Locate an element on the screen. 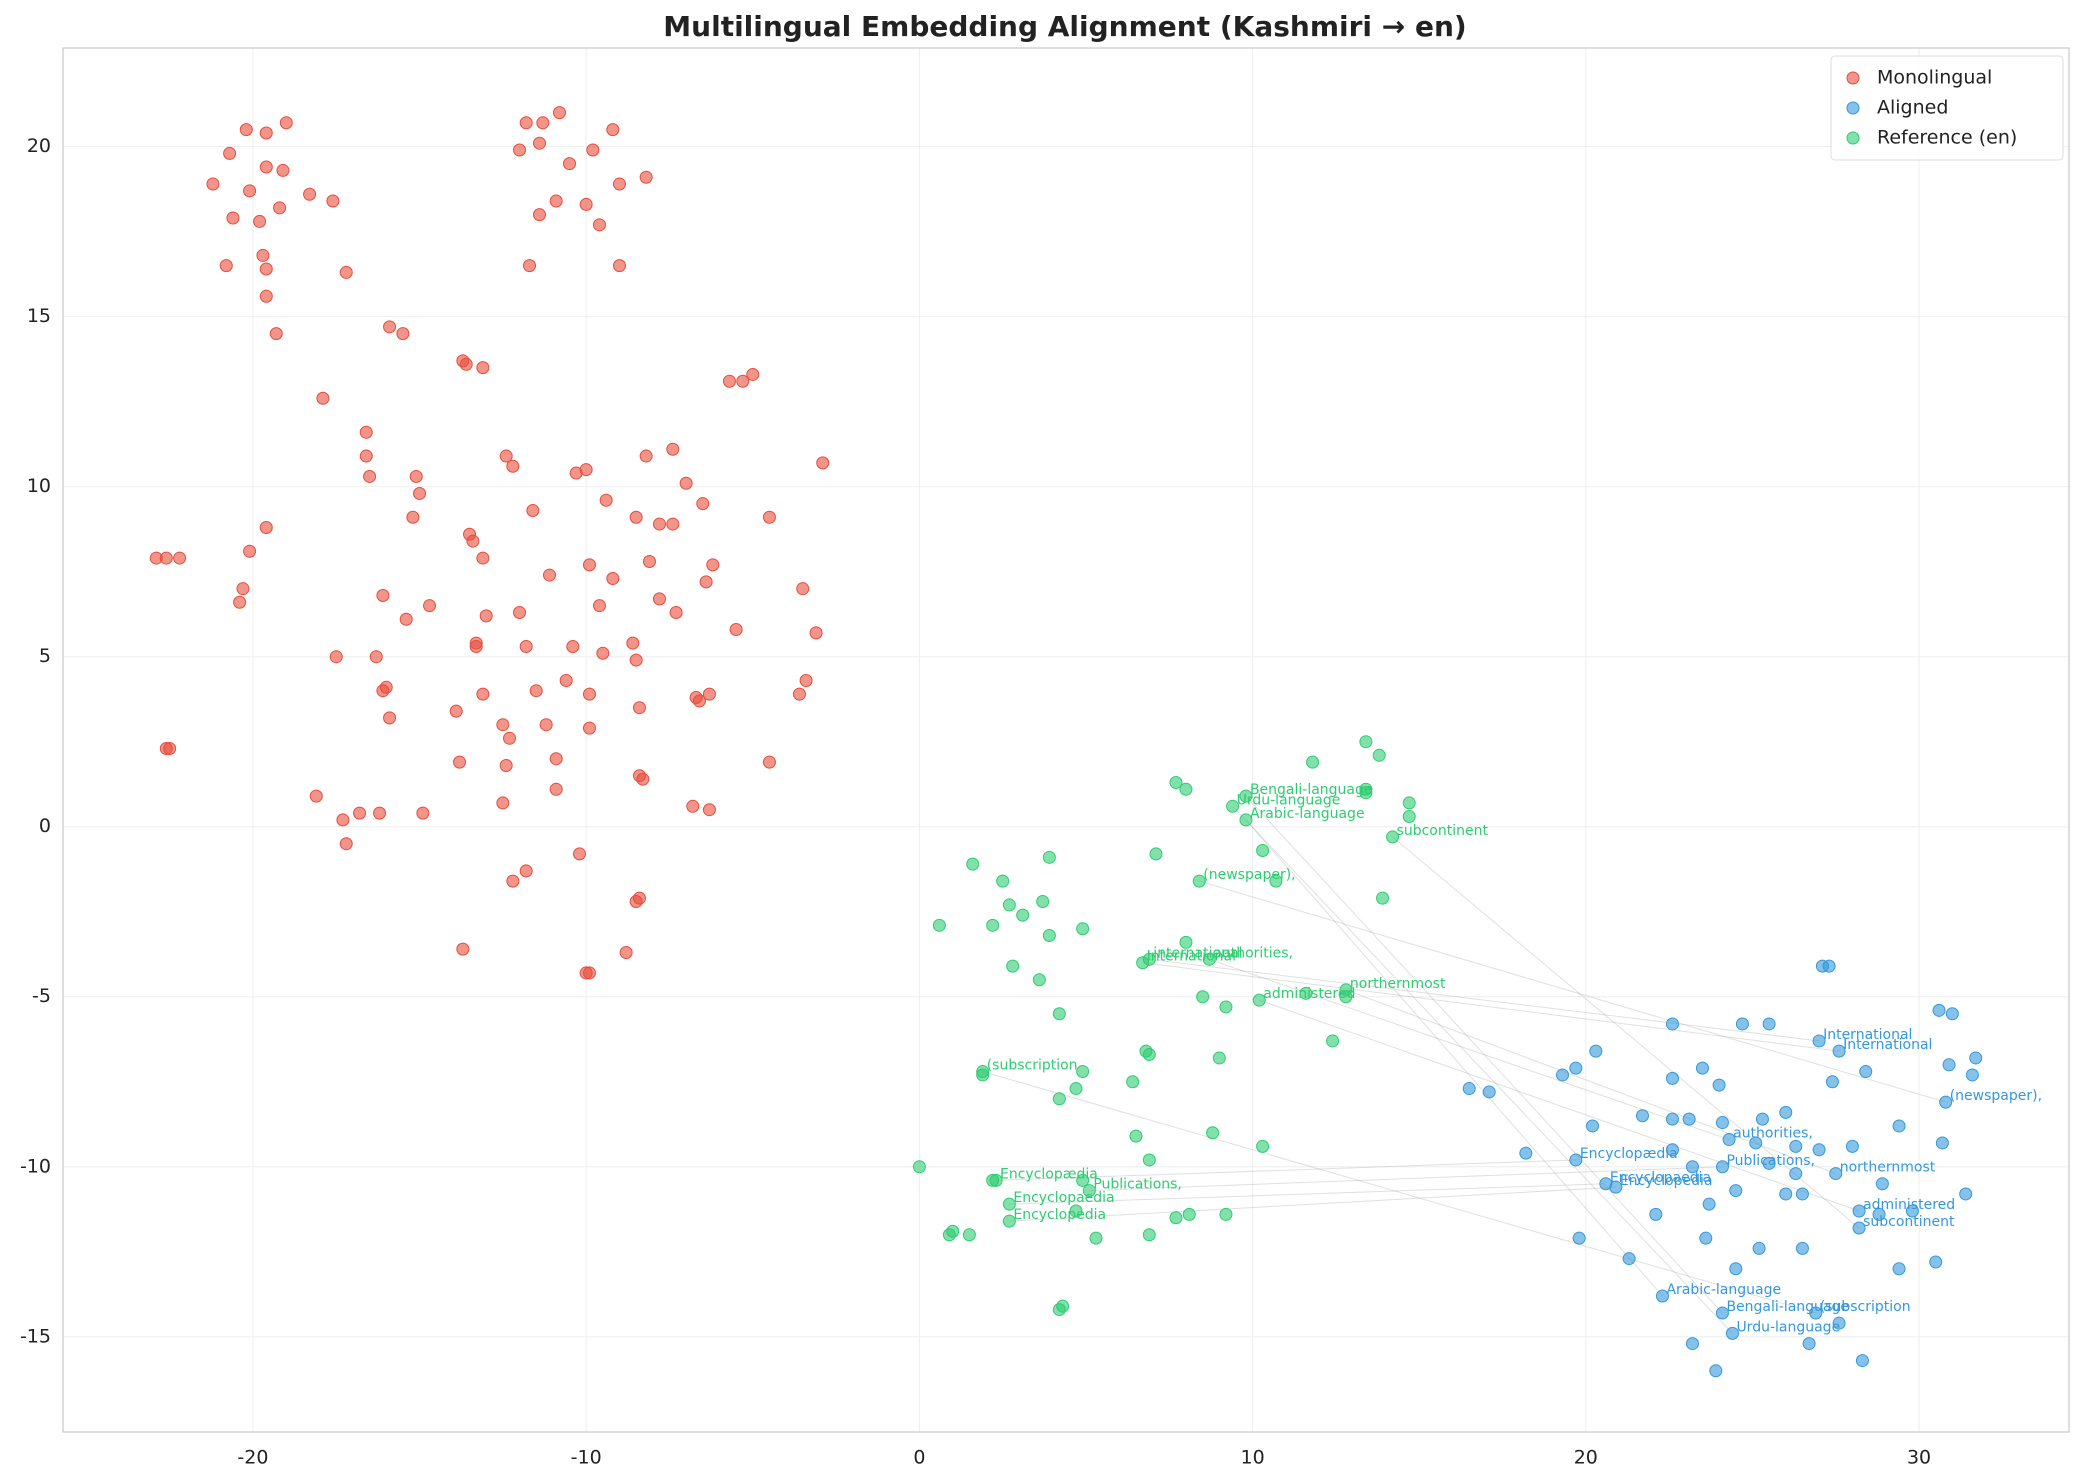 The height and width of the screenshot is (1483, 2085). ref-label: International is located at coordinates (1191, 957).